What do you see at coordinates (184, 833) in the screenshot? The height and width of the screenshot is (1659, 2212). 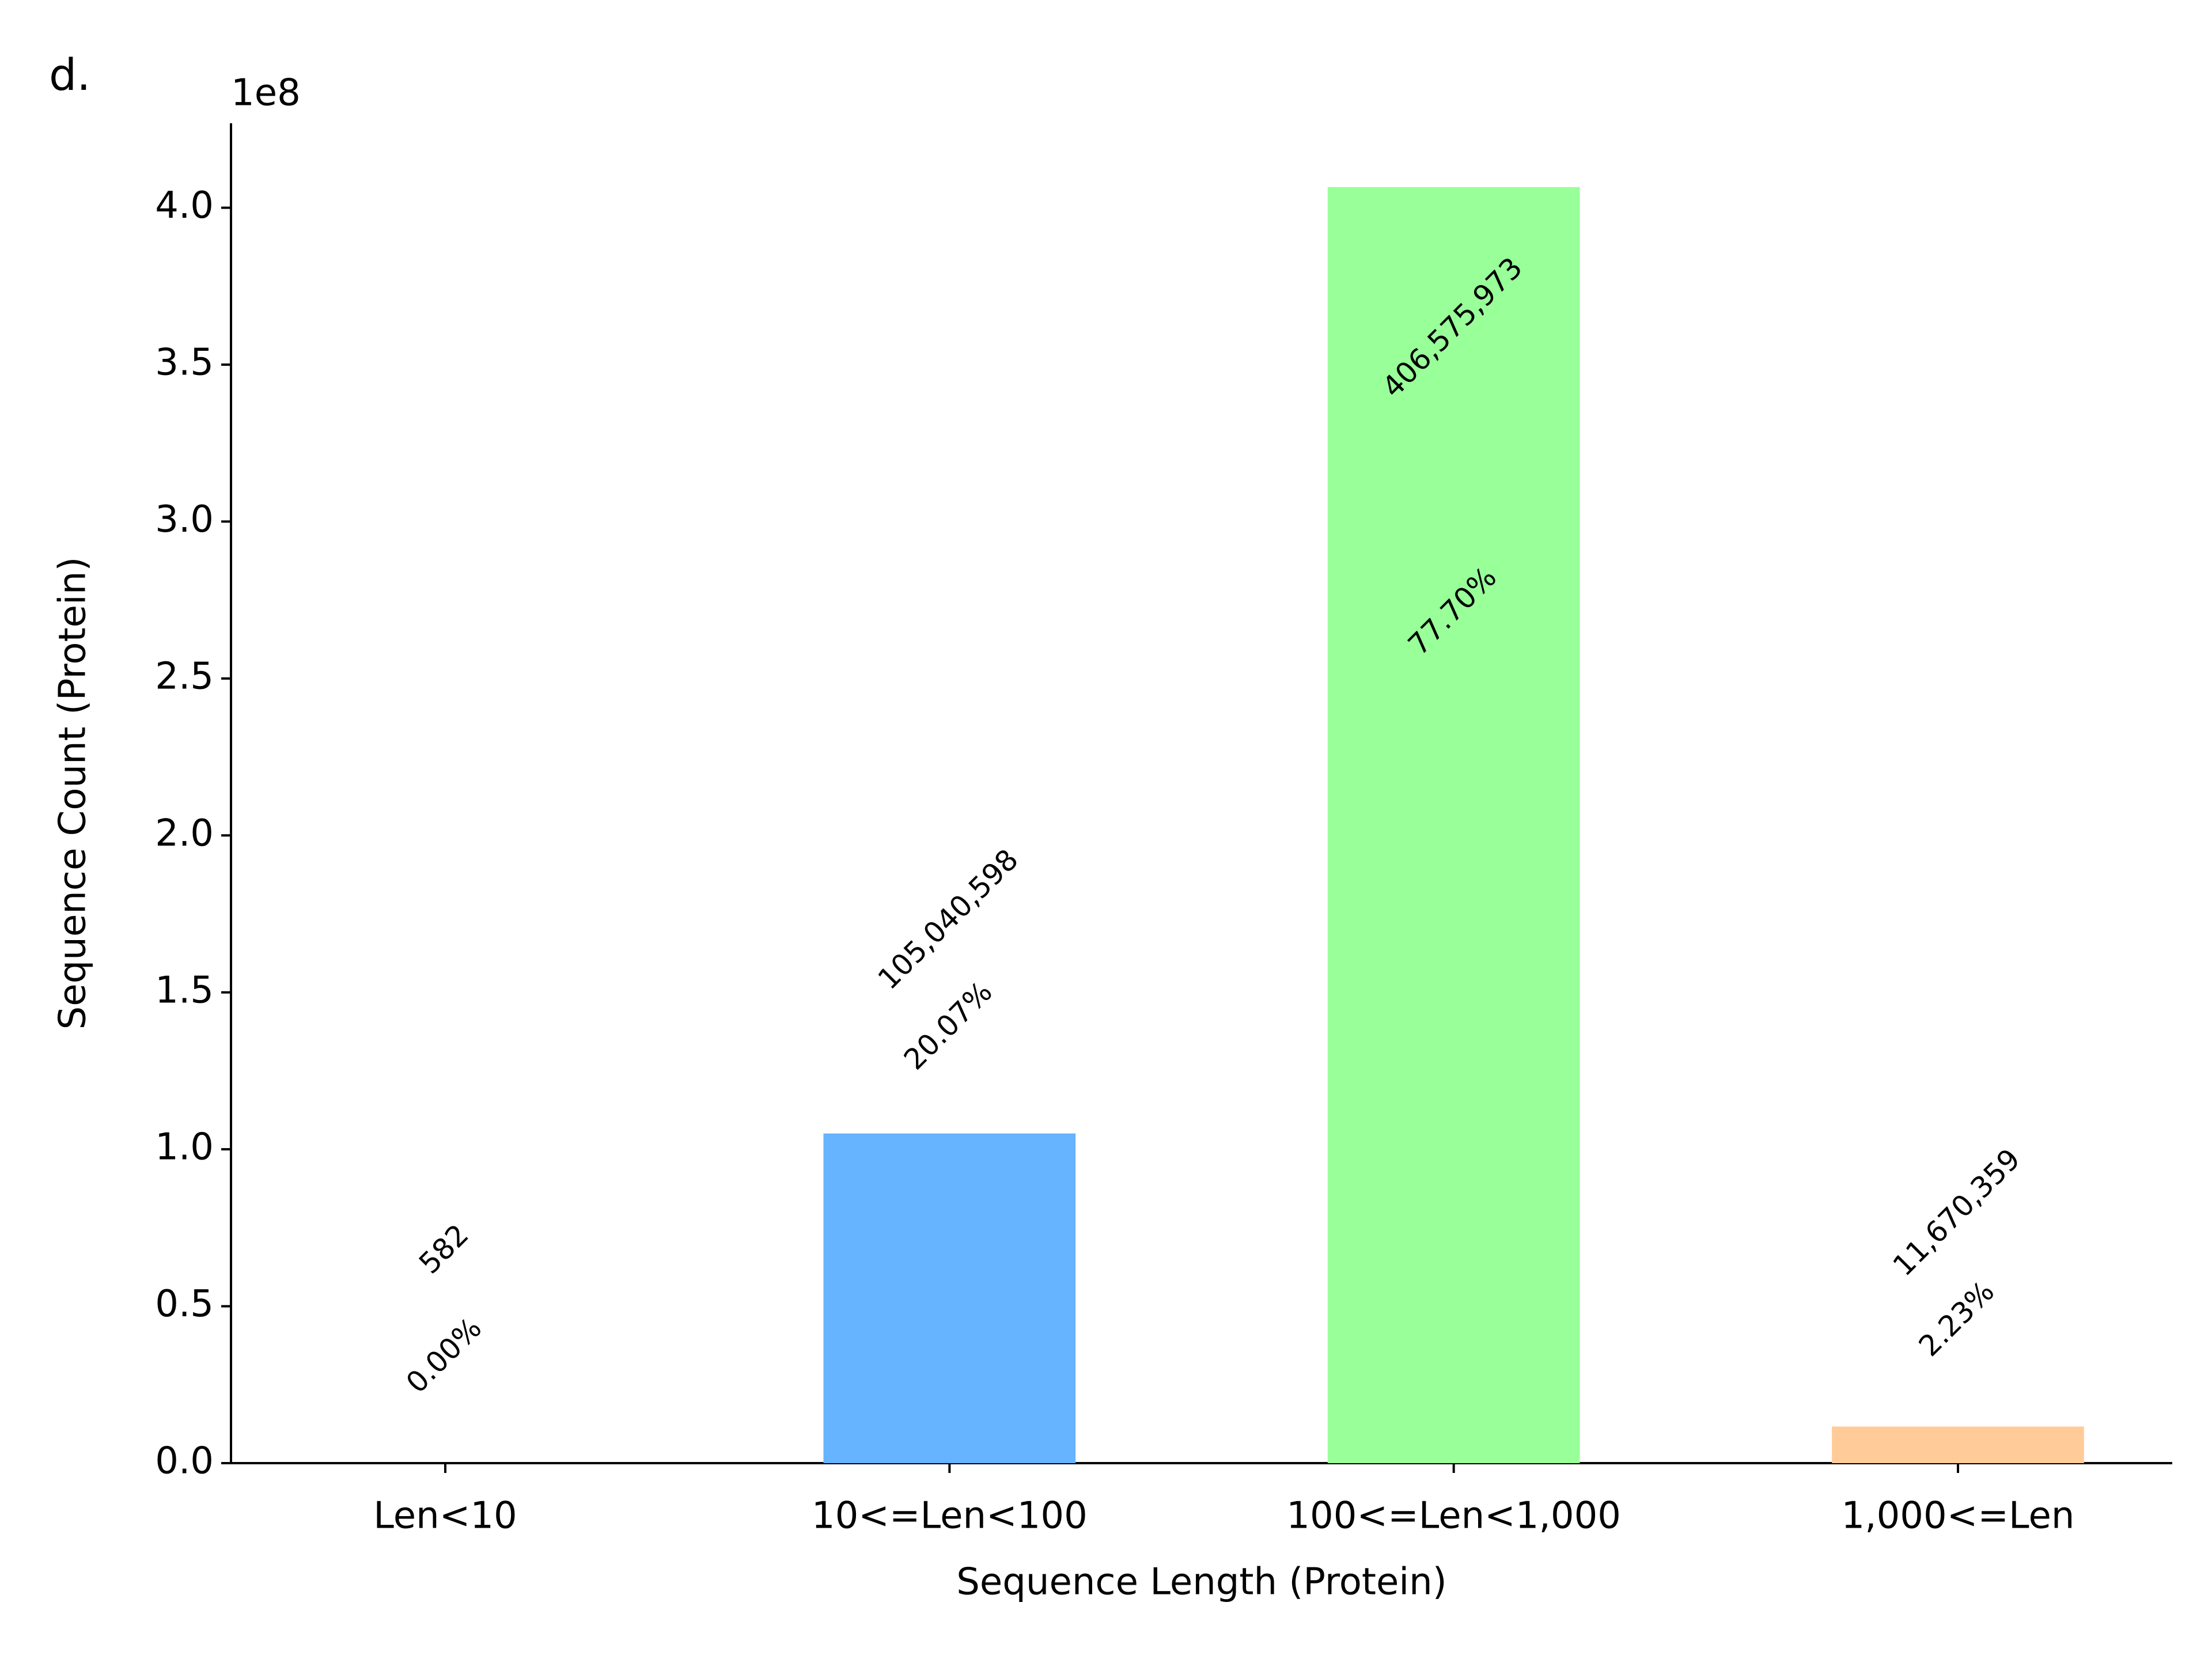 I see `y-tick-label: 2.0` at bounding box center [184, 833].